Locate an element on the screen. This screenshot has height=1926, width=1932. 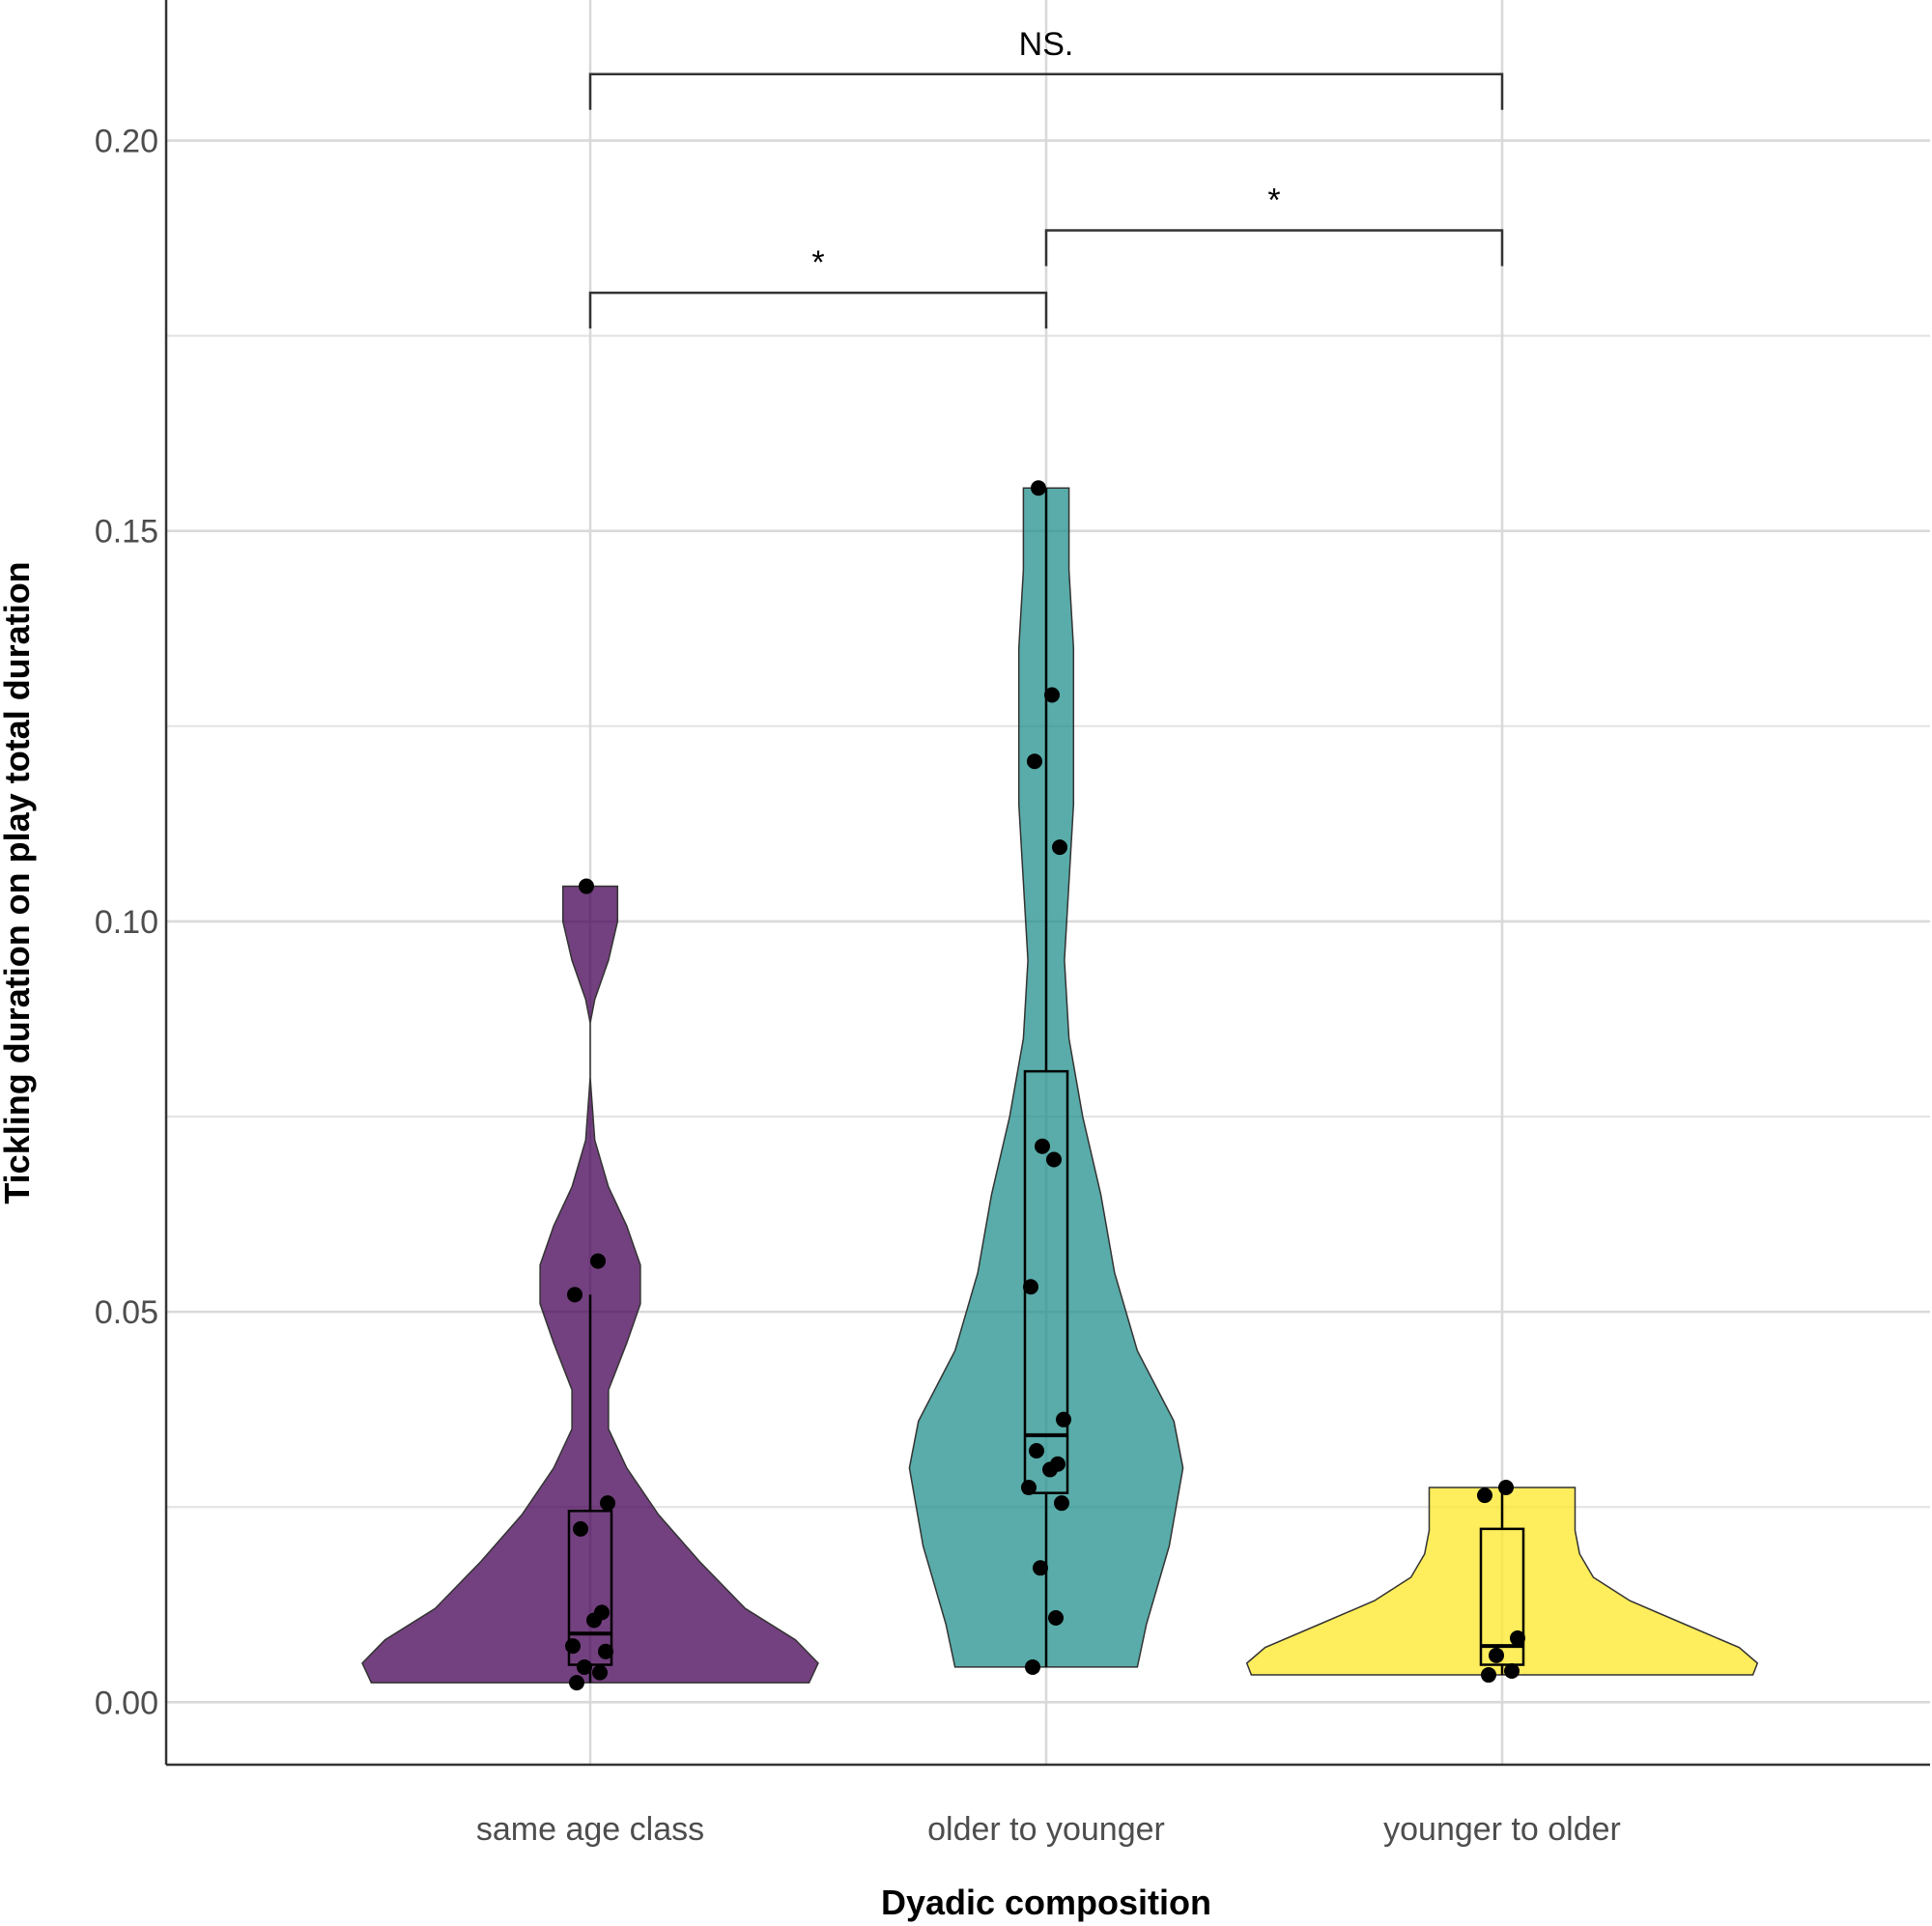
y-tick-label: 0.10 is located at coordinates (126, 923).